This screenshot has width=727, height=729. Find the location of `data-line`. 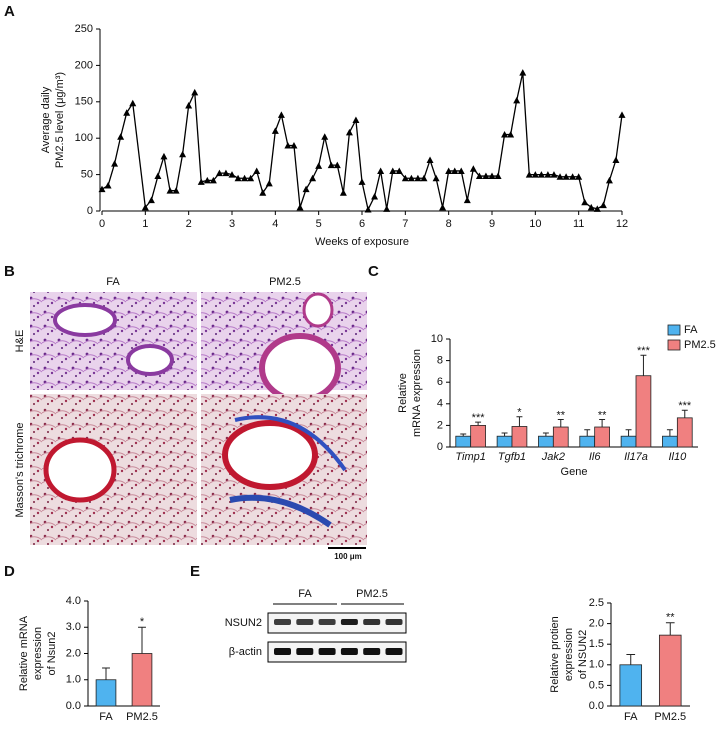

data-line is located at coordinates (362, 142).